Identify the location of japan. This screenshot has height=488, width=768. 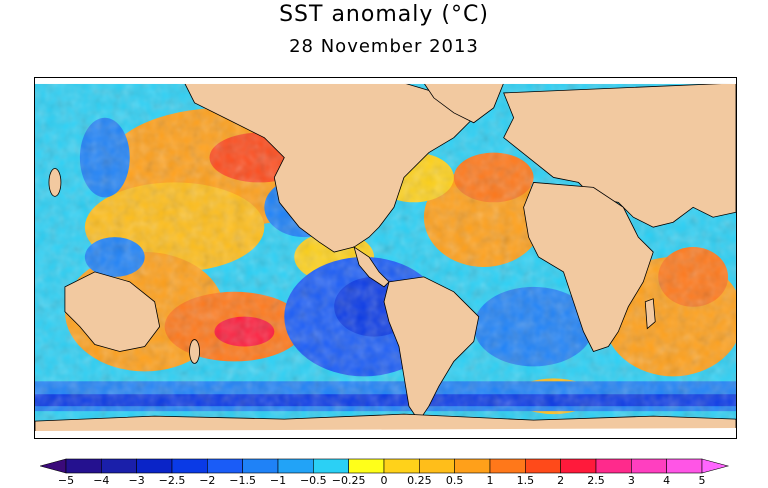
(55, 182).